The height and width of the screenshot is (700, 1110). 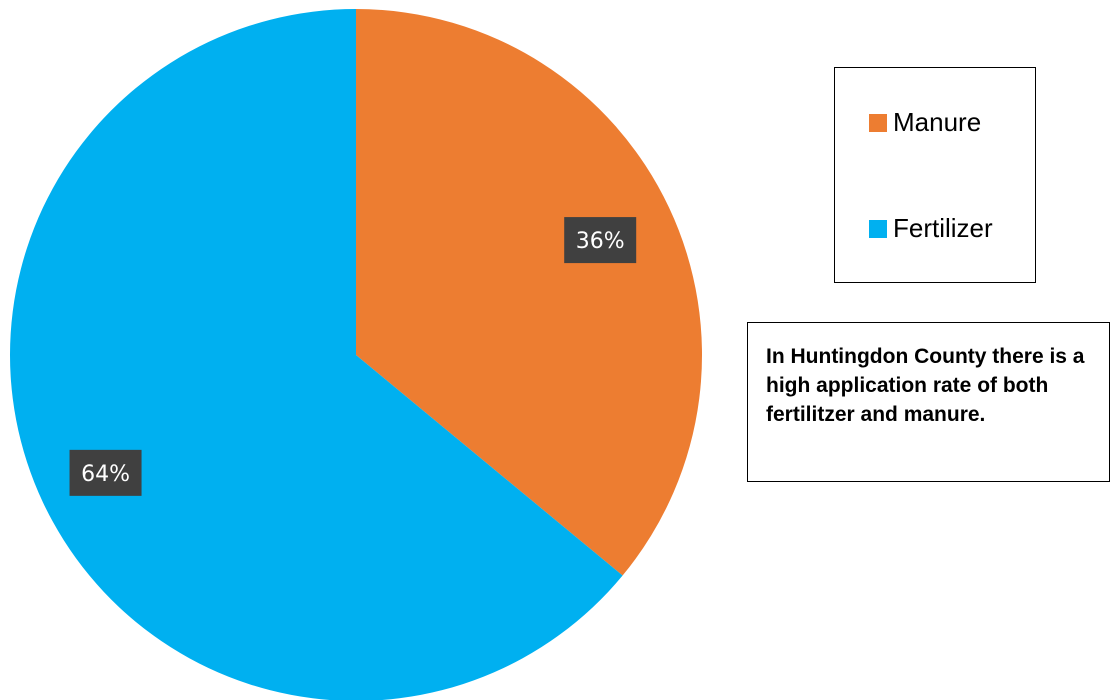 What do you see at coordinates (878, 228) in the screenshot?
I see `legend-swatch-fertilizer` at bounding box center [878, 228].